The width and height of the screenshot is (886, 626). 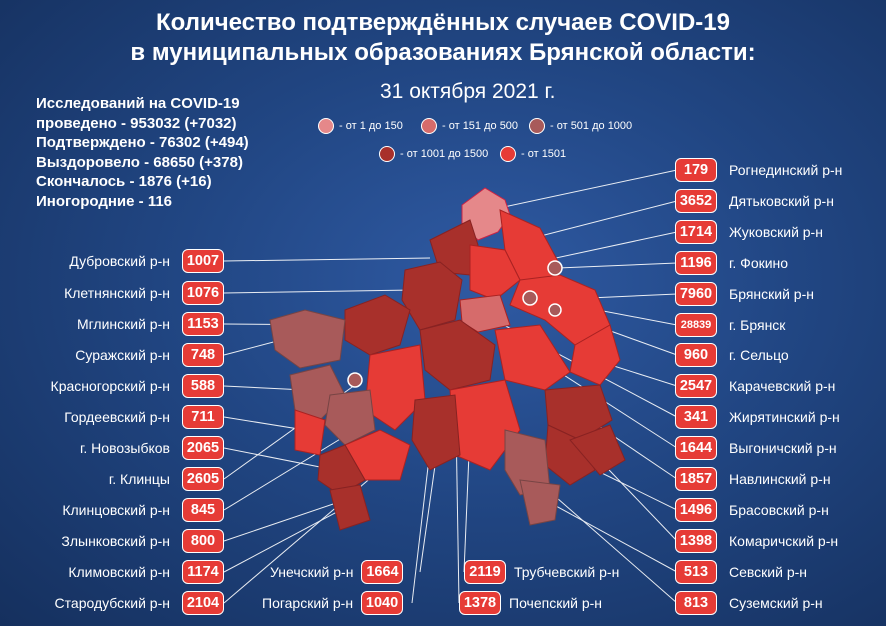 I want to click on district-row: 3652 Дятьковский р-н, so click(x=754, y=201).